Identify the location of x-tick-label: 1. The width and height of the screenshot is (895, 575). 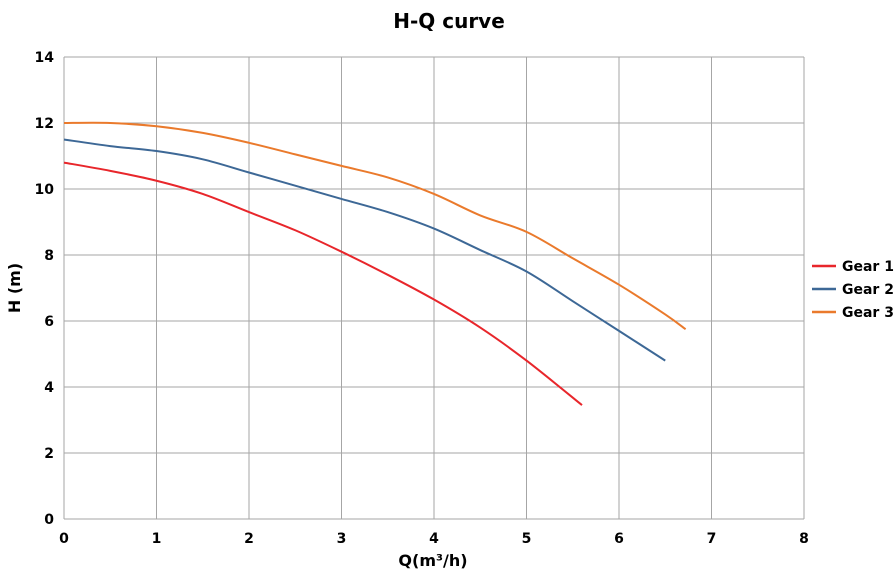
(157, 539).